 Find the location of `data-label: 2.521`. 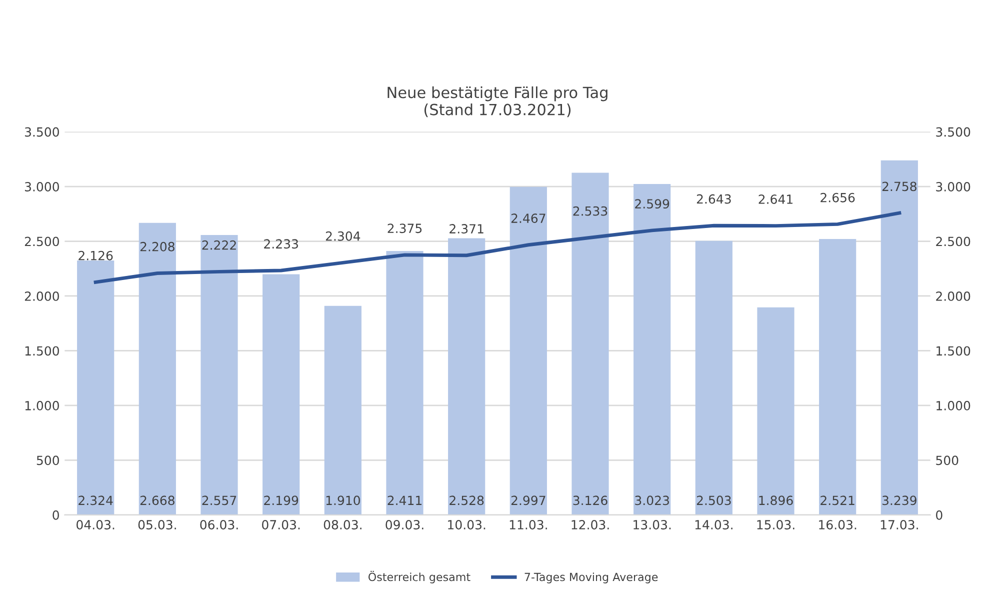

data-label: 2.521 is located at coordinates (837, 501).